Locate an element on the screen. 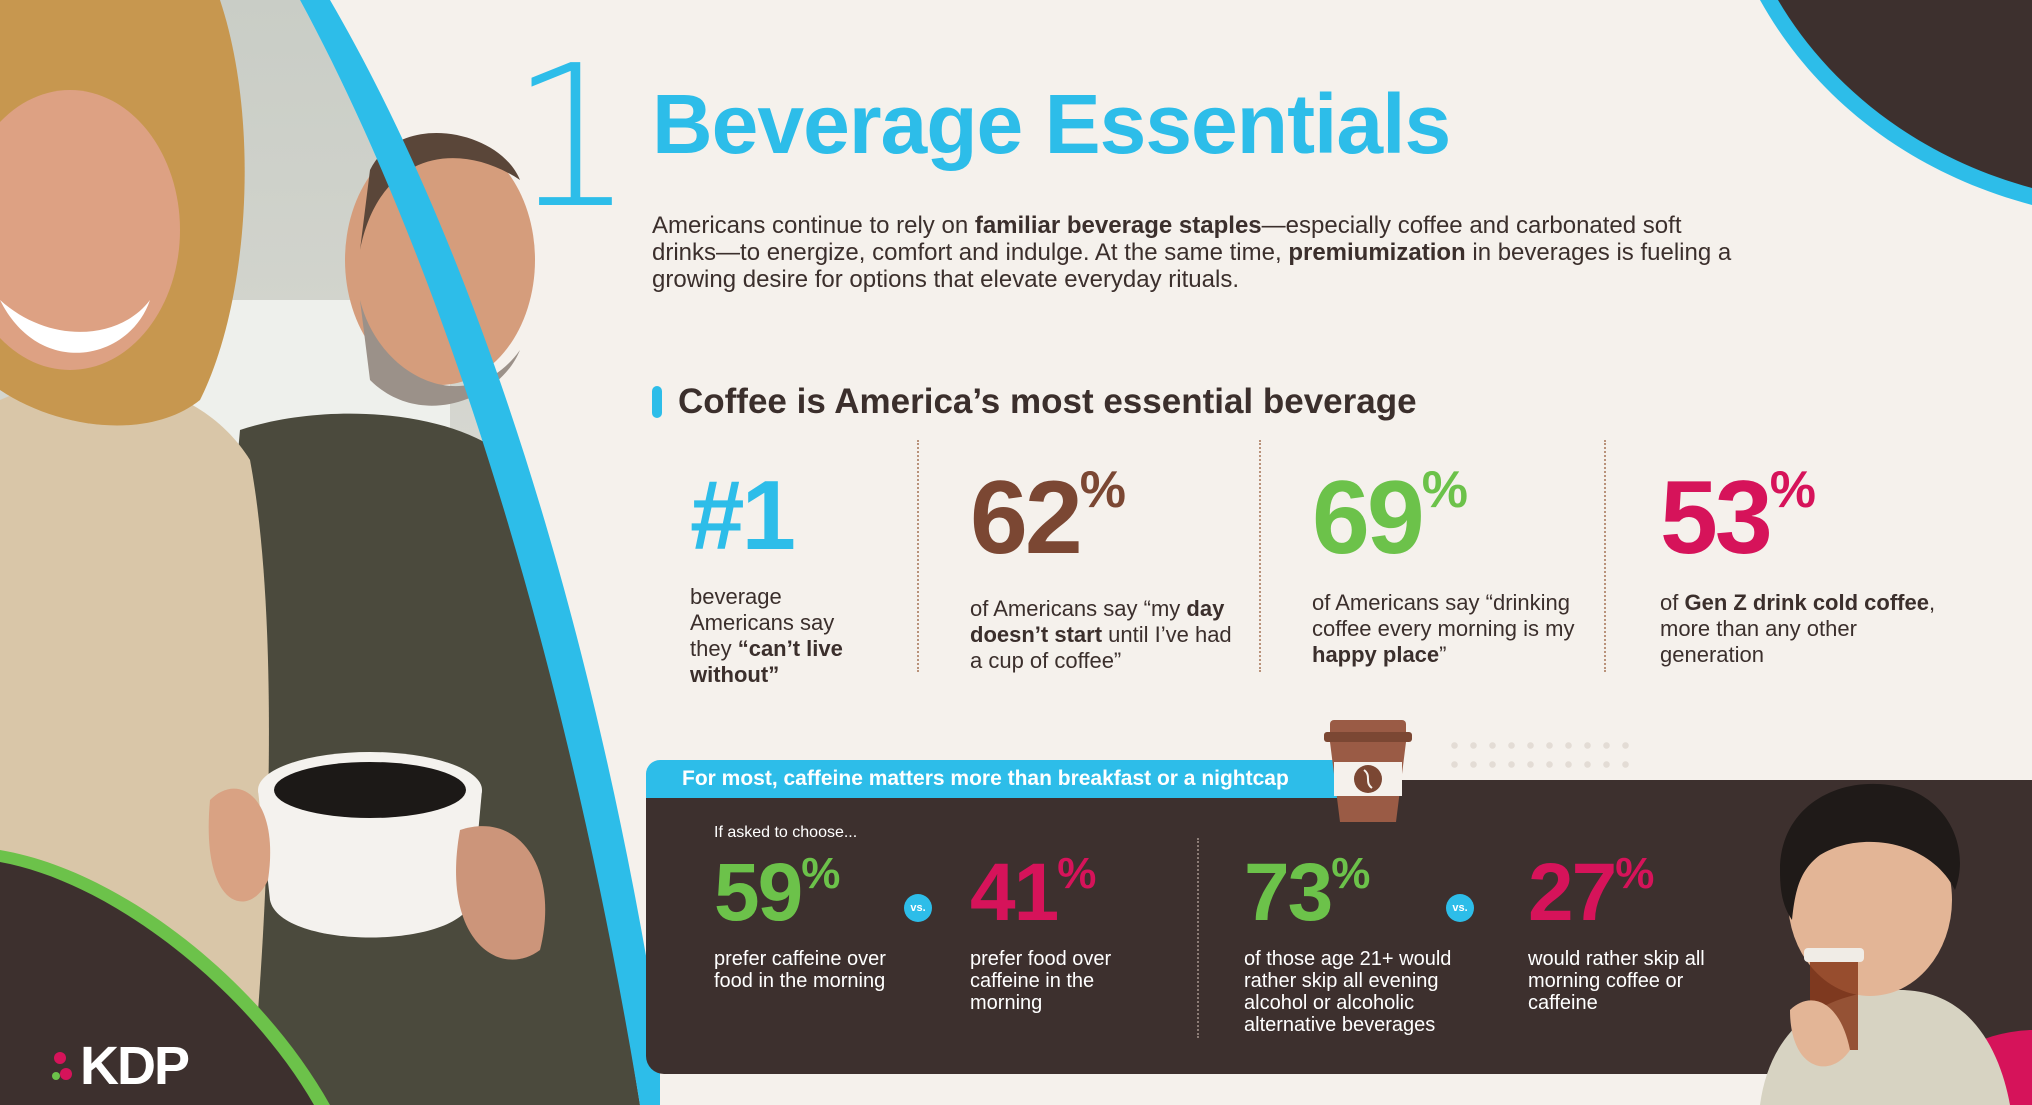 This screenshot has height=1105, width=2032. subhead-accent-bar is located at coordinates (657, 402).